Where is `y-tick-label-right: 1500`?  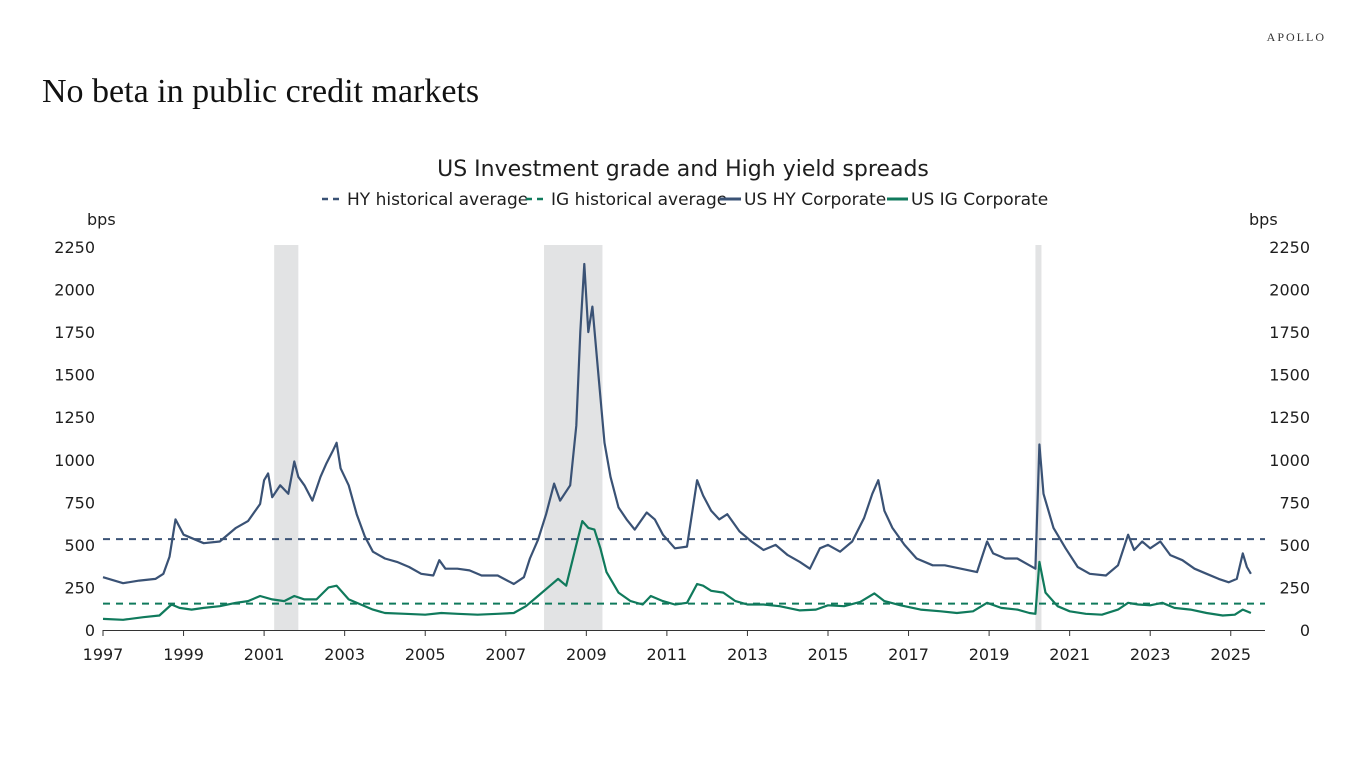 y-tick-label-right: 1500 is located at coordinates (1289, 375).